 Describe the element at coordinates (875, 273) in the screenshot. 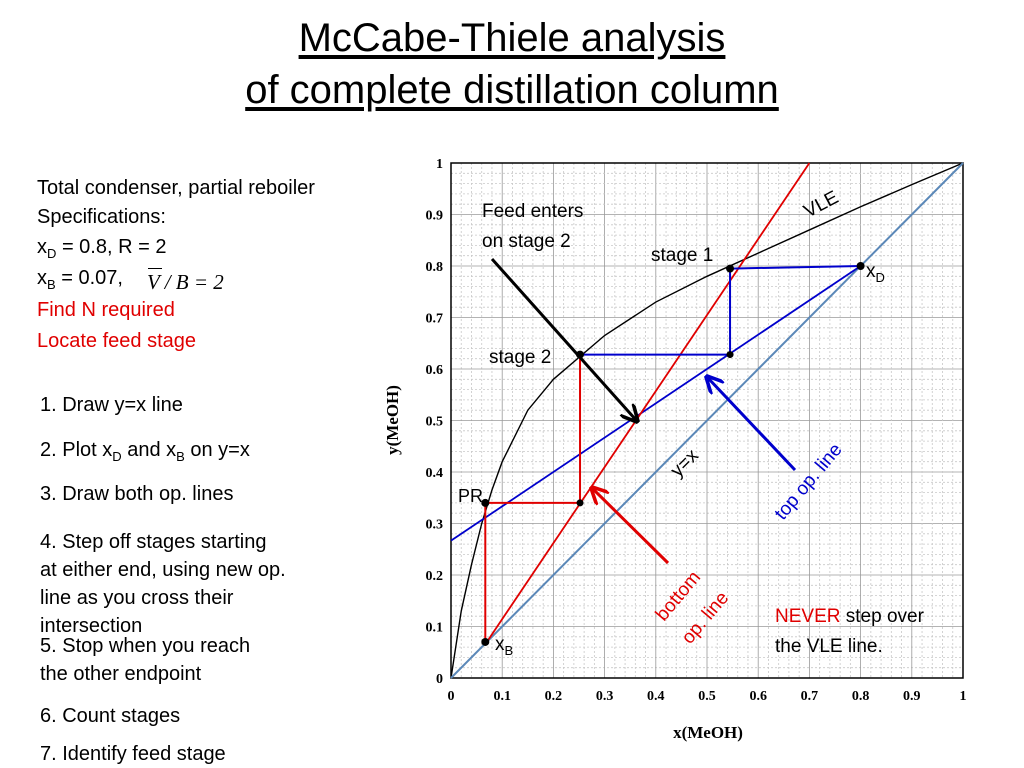

I see `xd-label: xD` at that location.